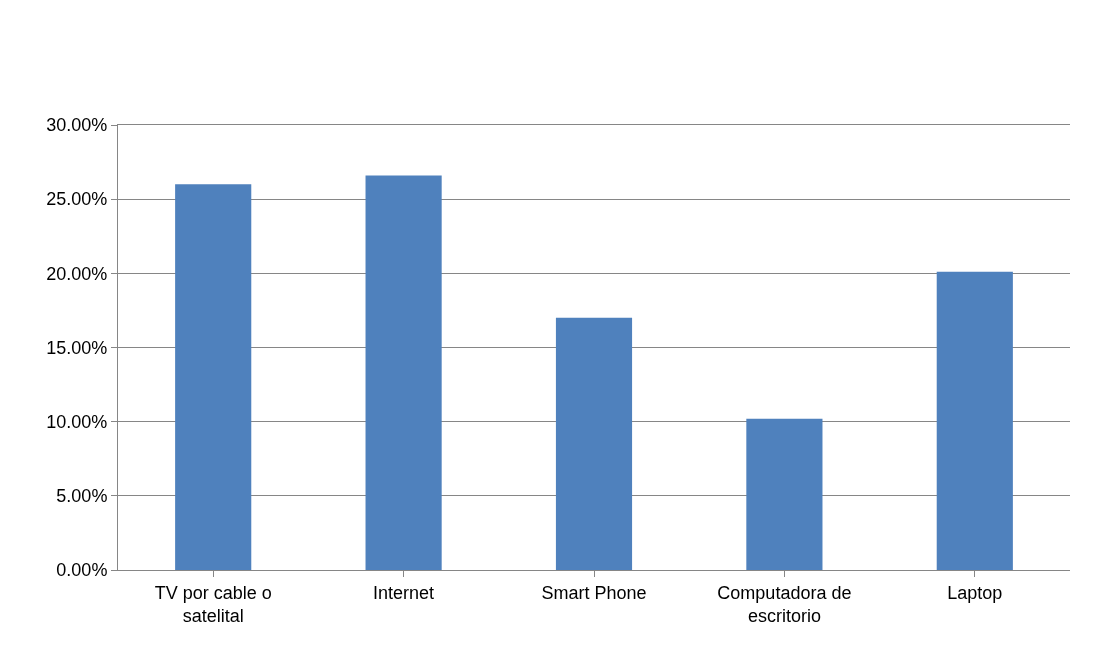 This screenshot has width=1094, height=661. What do you see at coordinates (82, 570) in the screenshot?
I see `y-tick-label: 0.00%` at bounding box center [82, 570].